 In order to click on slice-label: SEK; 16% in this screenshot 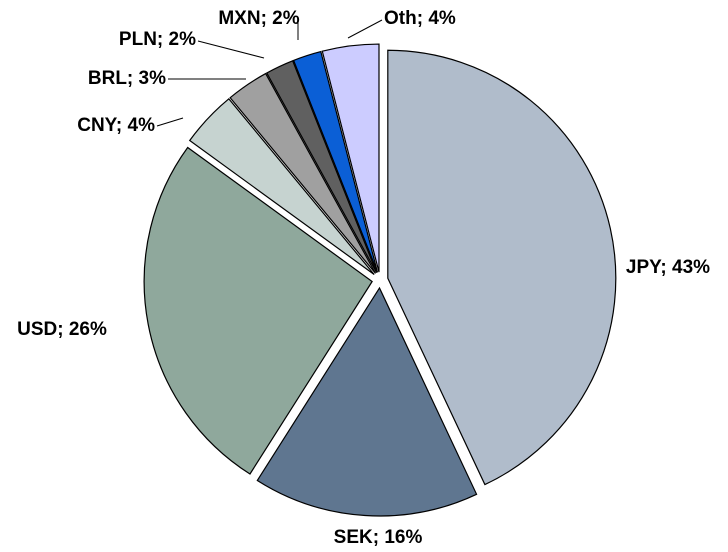, I will do `click(378, 537)`.